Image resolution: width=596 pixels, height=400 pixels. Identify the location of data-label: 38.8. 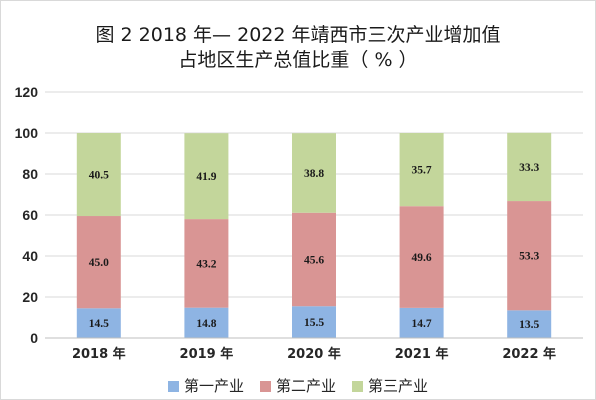
(314, 174).